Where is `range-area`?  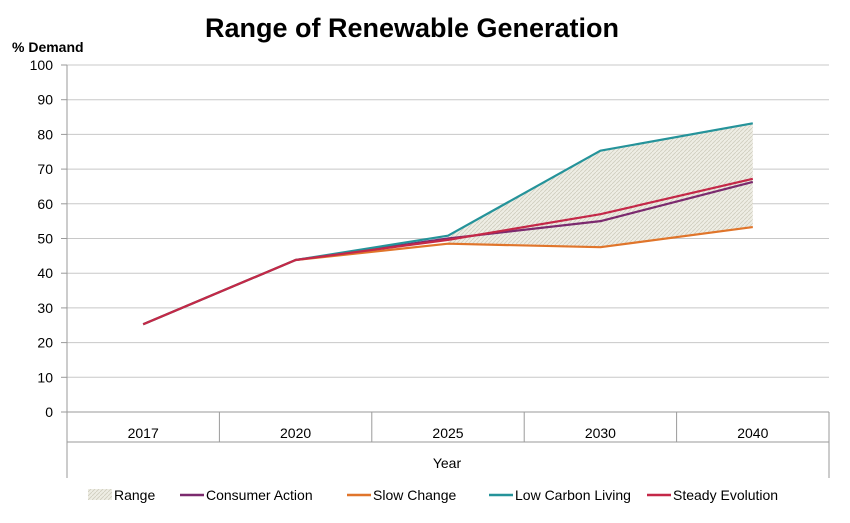 range-area is located at coordinates (600, 185).